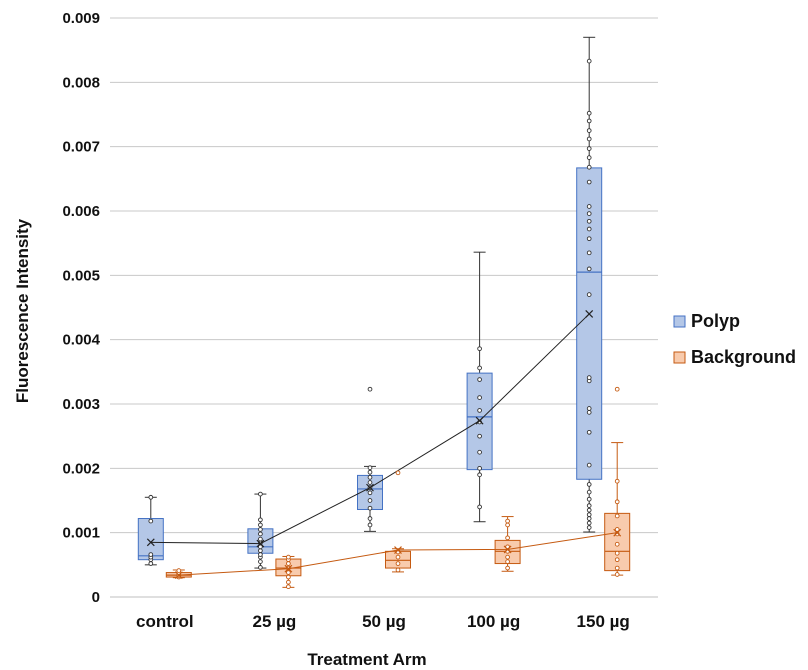  I want to click on x-tick-label: control, so click(165, 621).